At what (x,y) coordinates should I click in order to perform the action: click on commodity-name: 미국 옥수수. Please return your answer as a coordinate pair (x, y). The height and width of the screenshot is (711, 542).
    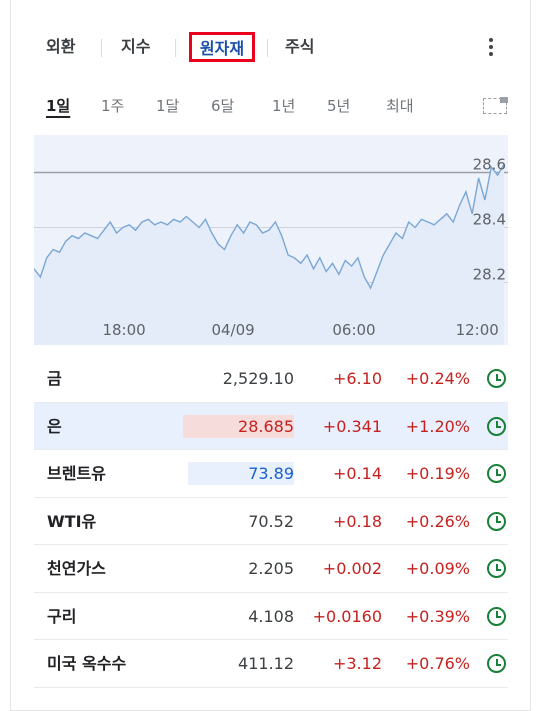
    Looking at the image, I should click on (87, 663).